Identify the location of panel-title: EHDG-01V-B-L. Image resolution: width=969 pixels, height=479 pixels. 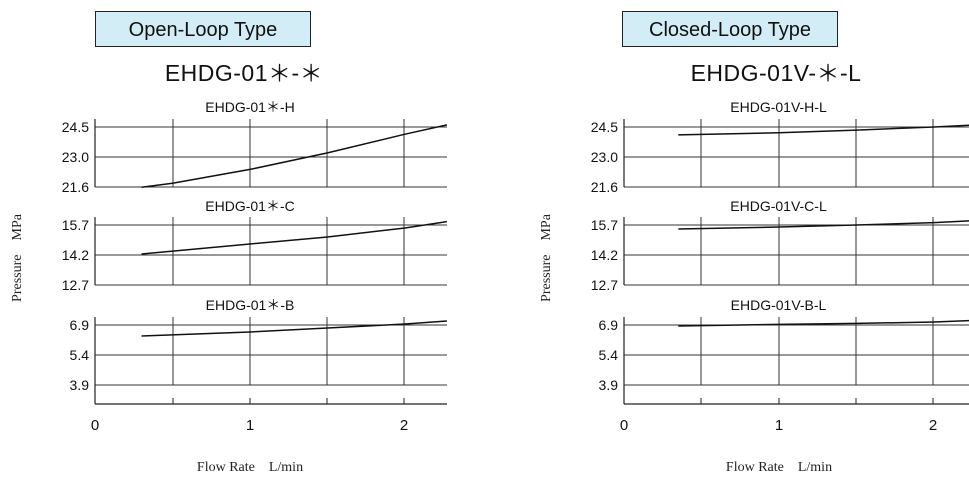
(779, 305).